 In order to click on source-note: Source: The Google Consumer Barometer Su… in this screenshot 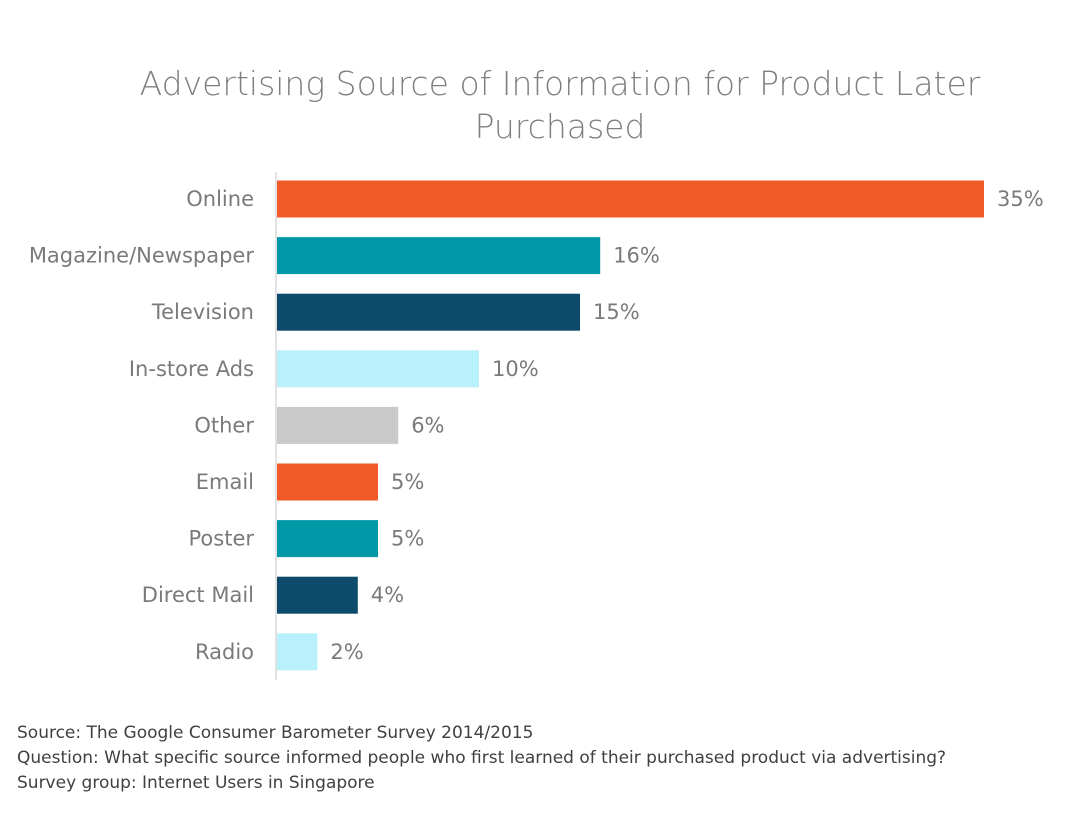, I will do `click(275, 733)`.